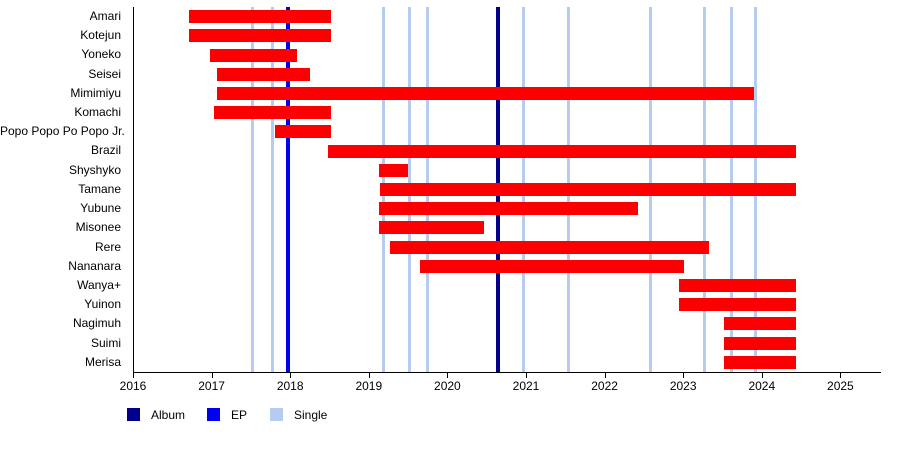 This screenshot has width=900, height=464. Describe the element at coordinates (105, 342) in the screenshot. I see `member-label: Suimi` at that location.